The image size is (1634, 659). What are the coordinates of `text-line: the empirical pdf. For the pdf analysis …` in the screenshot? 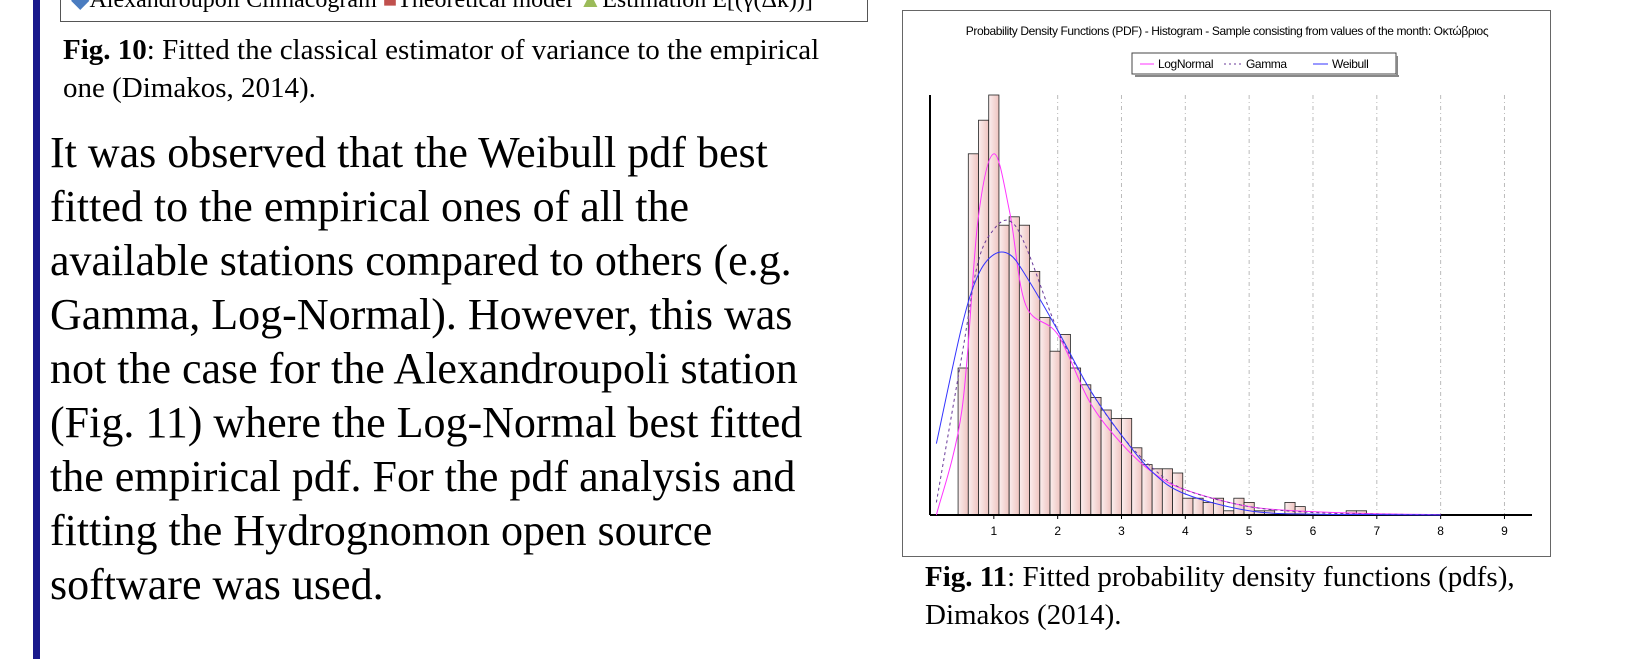 It's located at (423, 476).